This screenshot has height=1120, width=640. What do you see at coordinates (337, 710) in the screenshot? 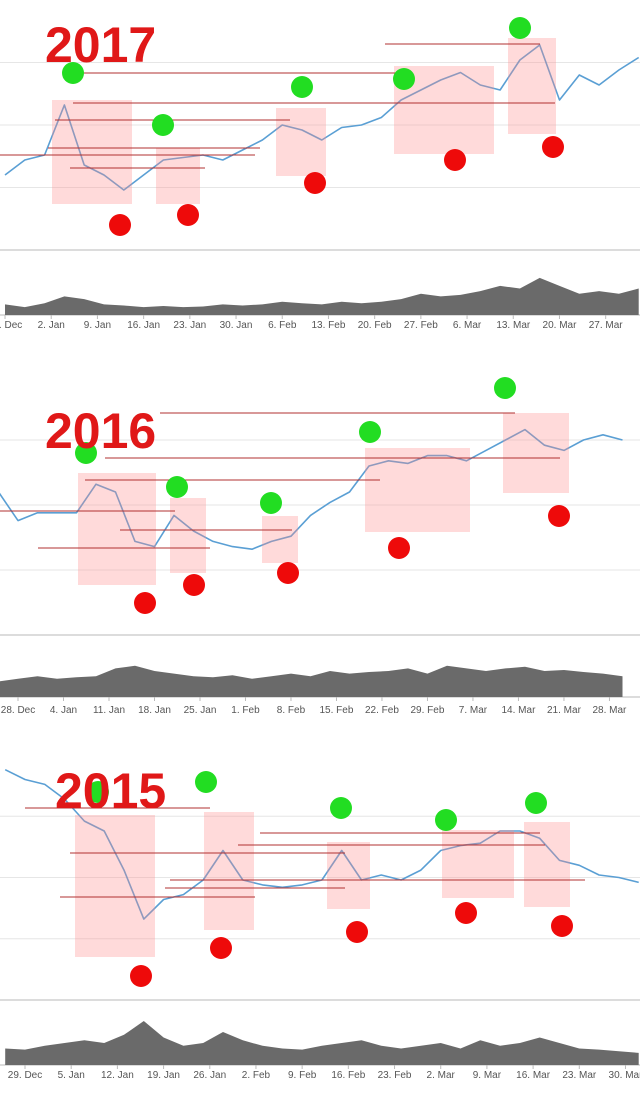
I see `x-tick-label: 15. Feb` at bounding box center [337, 710].